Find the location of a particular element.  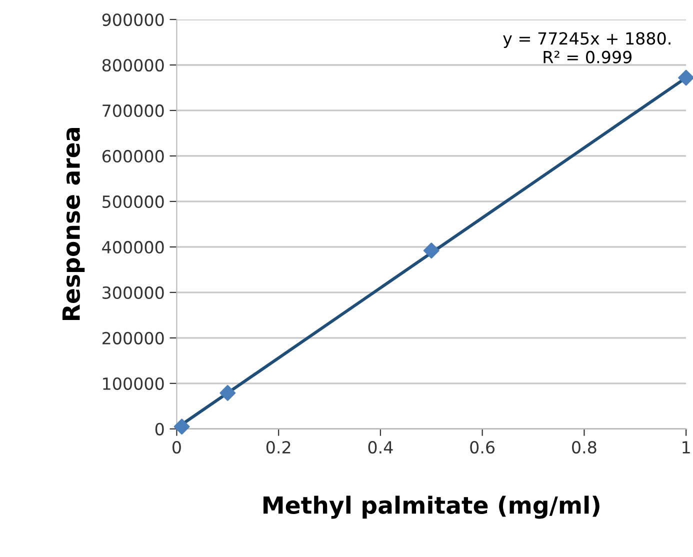

y-axis-title: Response area is located at coordinates (73, 224).